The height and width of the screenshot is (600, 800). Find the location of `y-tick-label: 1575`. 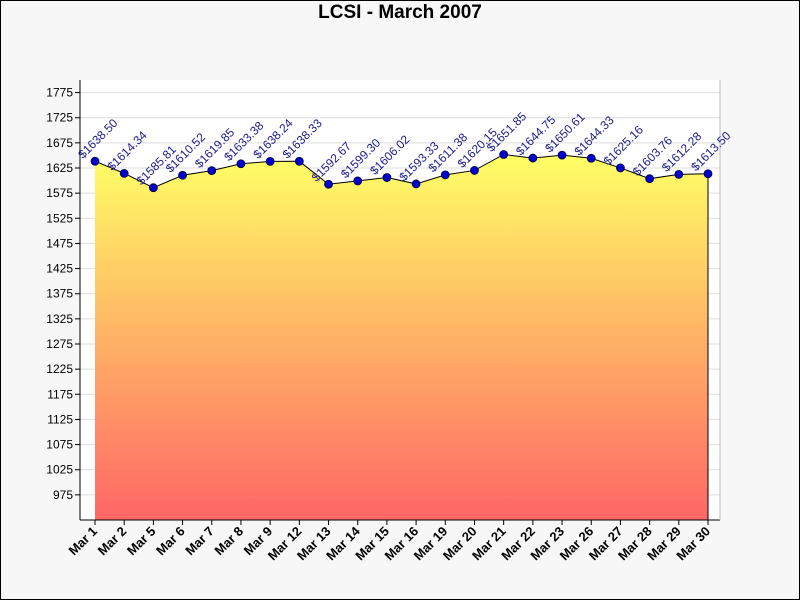

y-tick-label: 1575 is located at coordinates (59, 193).